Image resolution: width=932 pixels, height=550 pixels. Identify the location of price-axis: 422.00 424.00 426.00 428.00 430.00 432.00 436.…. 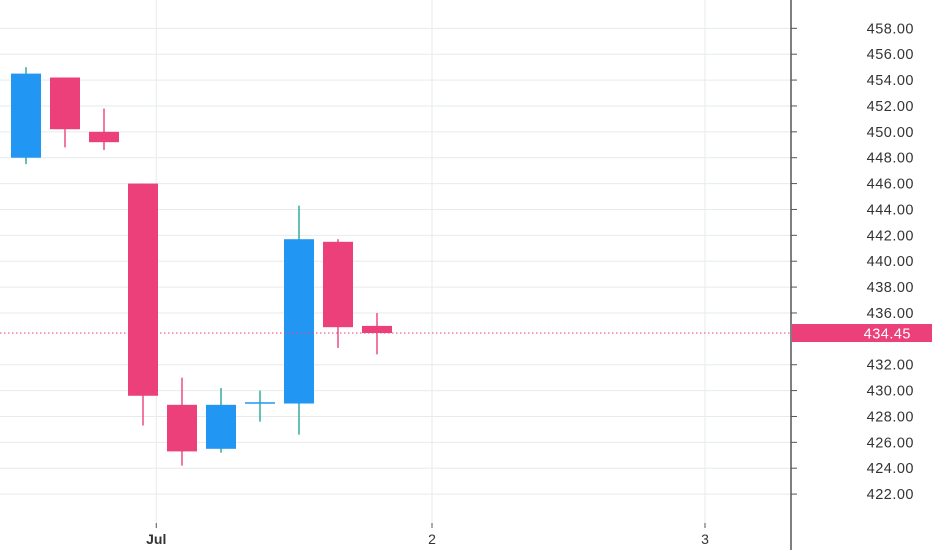
(852, 262).